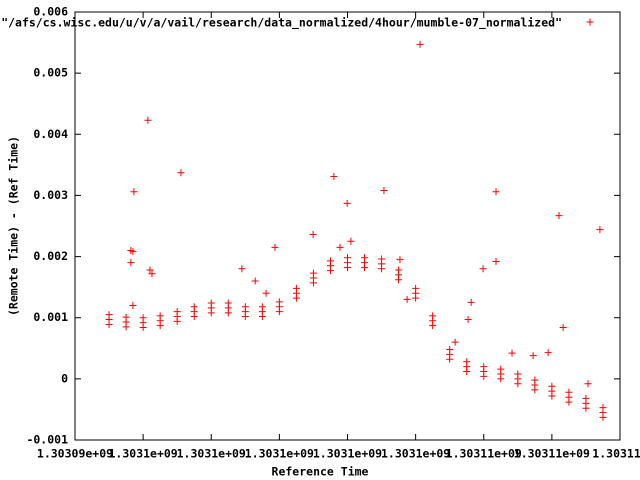 Image resolution: width=640 pixels, height=480 pixels. Describe the element at coordinates (50, 256) in the screenshot. I see `y-tick-label: 0.002` at that location.